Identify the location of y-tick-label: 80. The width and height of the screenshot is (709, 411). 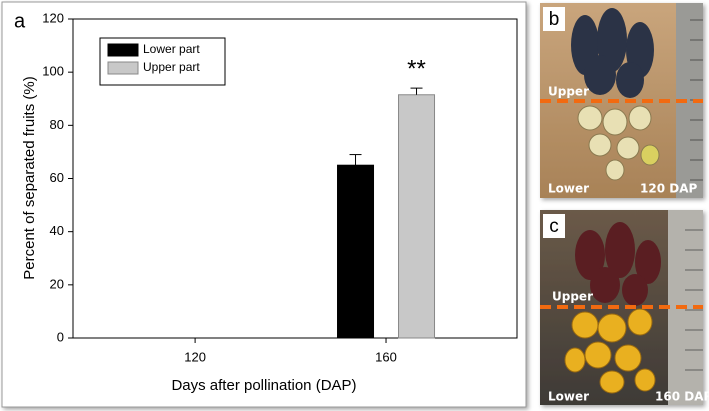
(57, 124).